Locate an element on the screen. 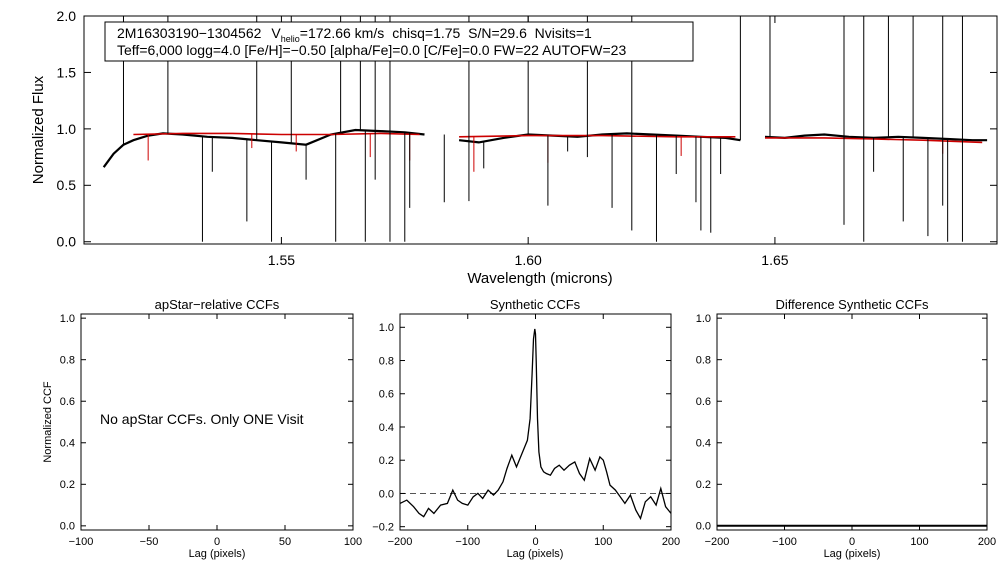 Image resolution: width=1008 pixels, height=576 pixels. synthetic-ccf-x-axis-label: Lag (pixels) is located at coordinates (535, 554).